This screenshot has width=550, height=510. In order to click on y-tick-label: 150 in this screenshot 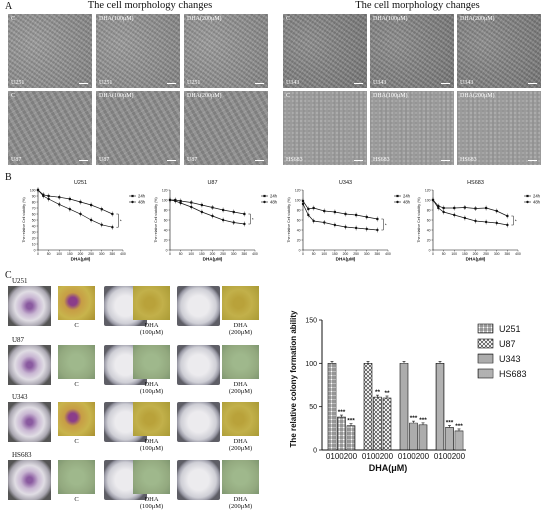, I will do `click(311, 321)`.